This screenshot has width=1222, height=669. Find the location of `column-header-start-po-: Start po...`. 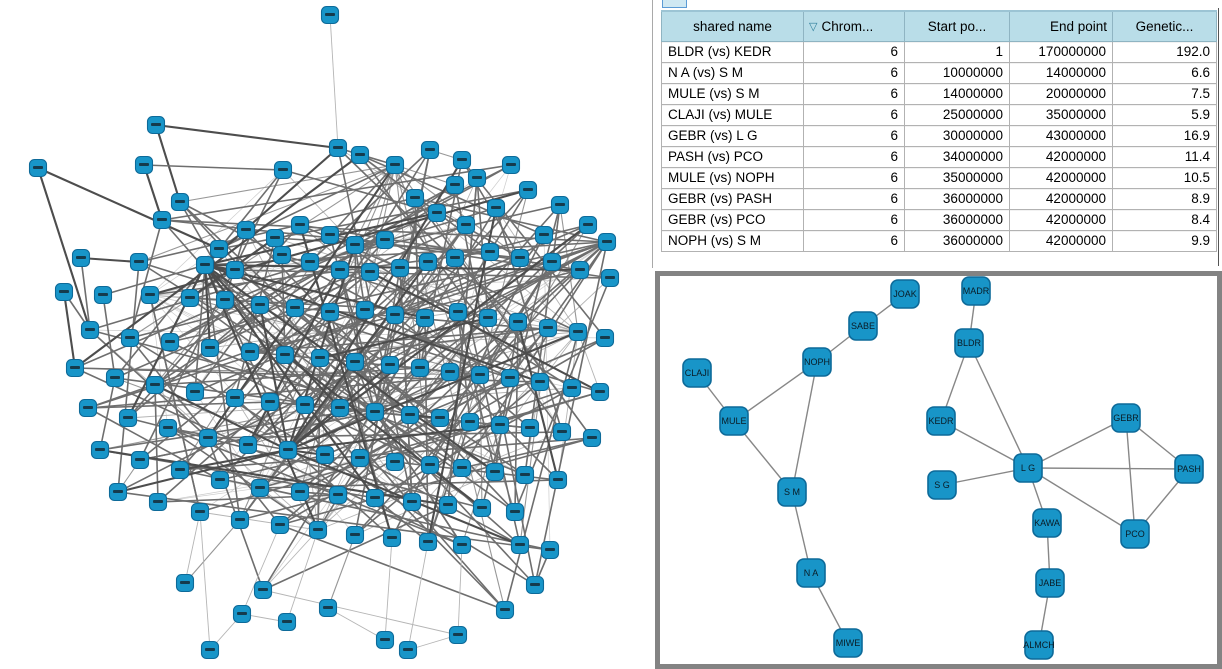

column-header-start-po-: Start po... is located at coordinates (957, 26).